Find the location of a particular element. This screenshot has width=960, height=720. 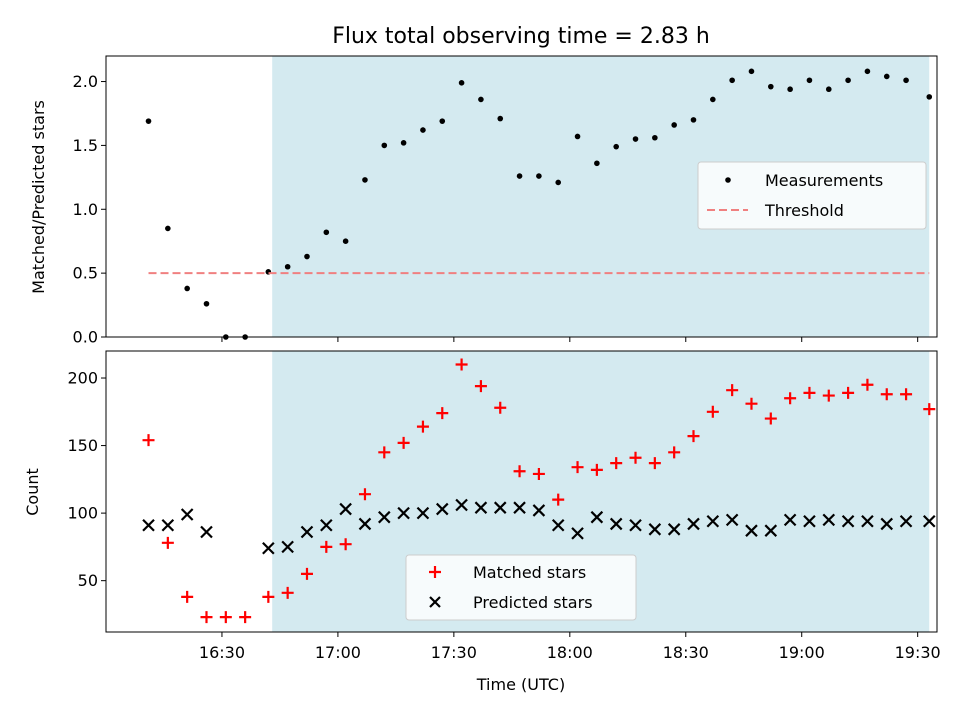

bottom-legend: Matched stars Predicted stars is located at coordinates (521, 587).